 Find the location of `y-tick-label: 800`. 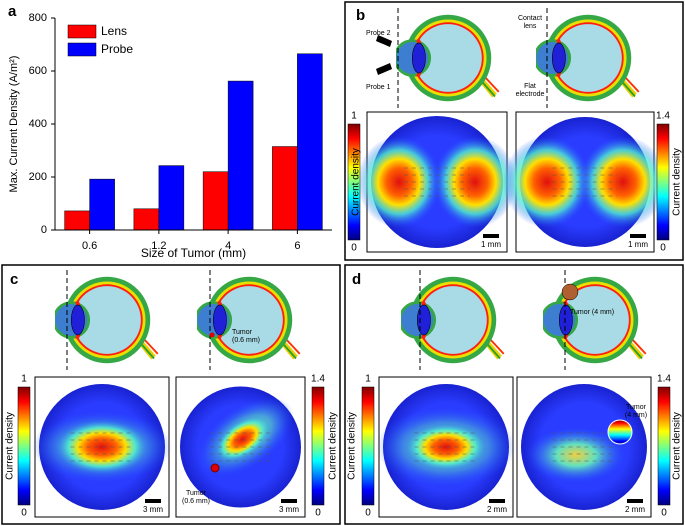

y-tick-label: 800 is located at coordinates (38, 18).